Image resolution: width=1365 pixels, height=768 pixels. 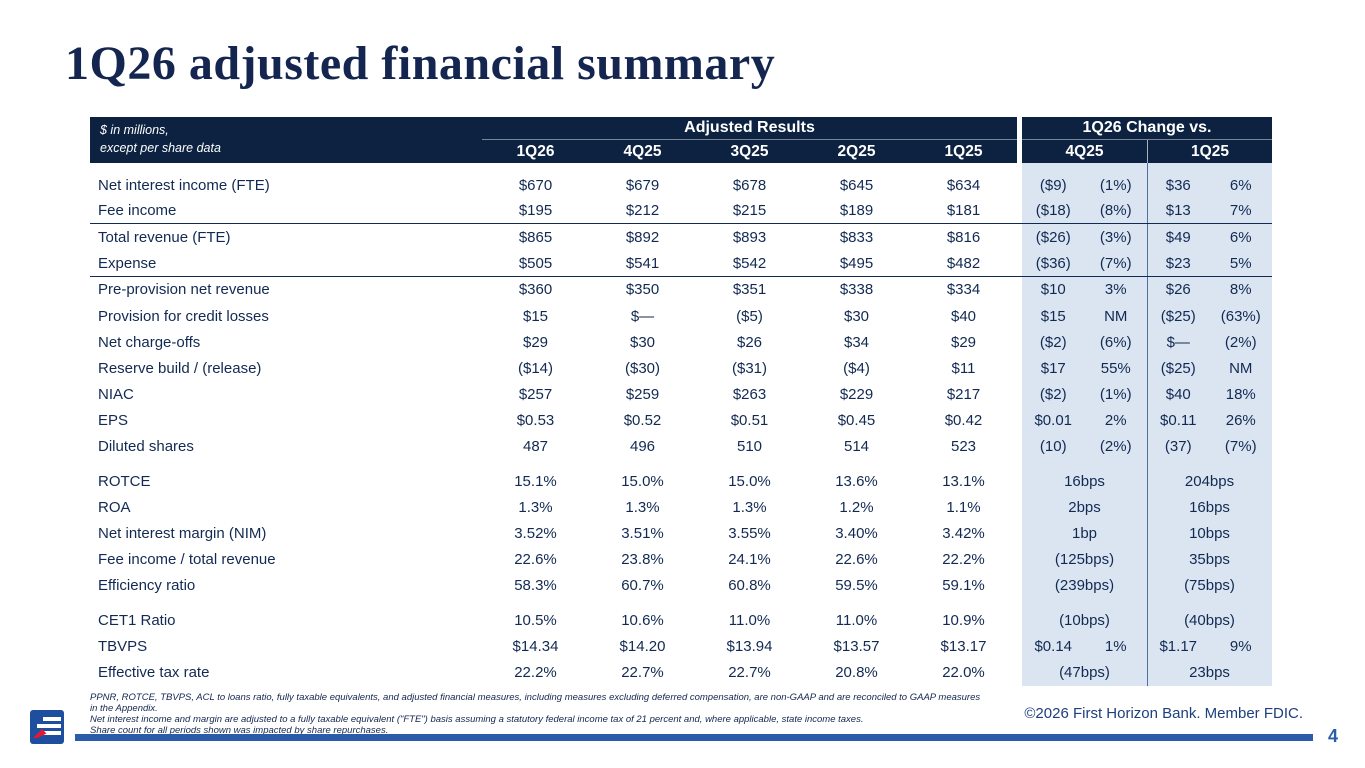 I want to click on change-single-value: (125bps), so click(x=1084, y=560).